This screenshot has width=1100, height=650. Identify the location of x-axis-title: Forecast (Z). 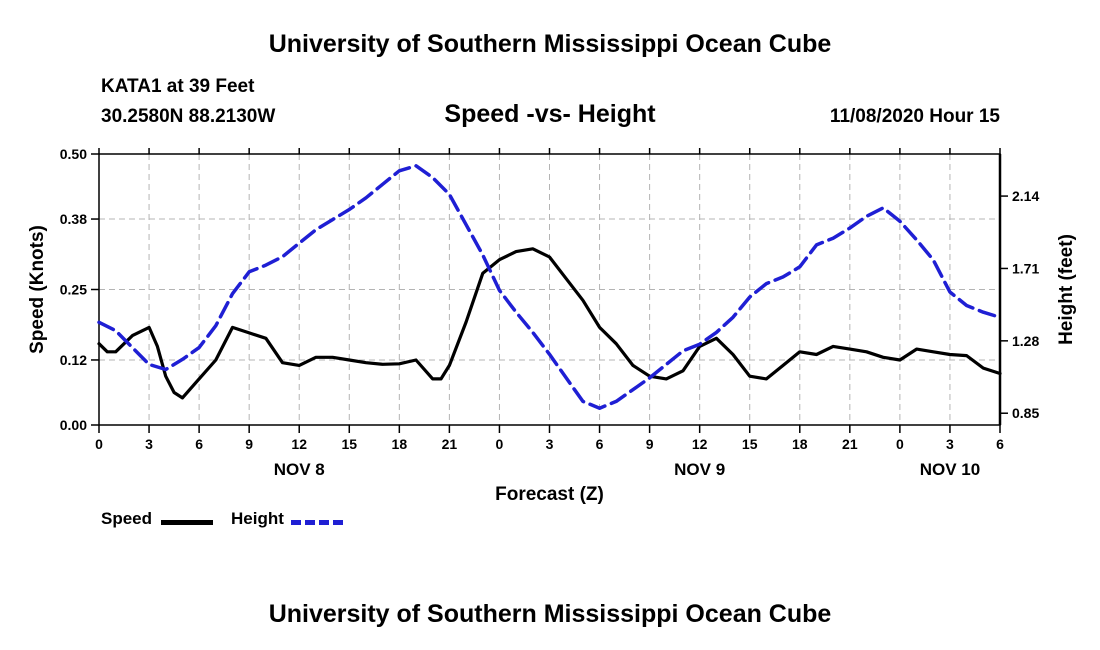
(549, 494).